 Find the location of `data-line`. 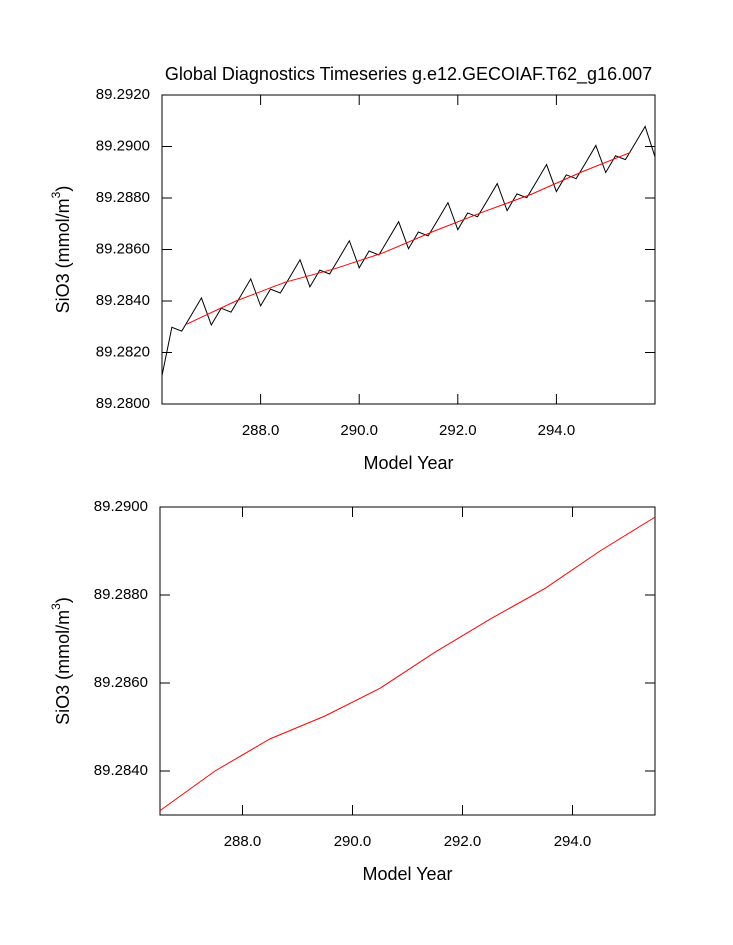

data-line is located at coordinates (408, 238).